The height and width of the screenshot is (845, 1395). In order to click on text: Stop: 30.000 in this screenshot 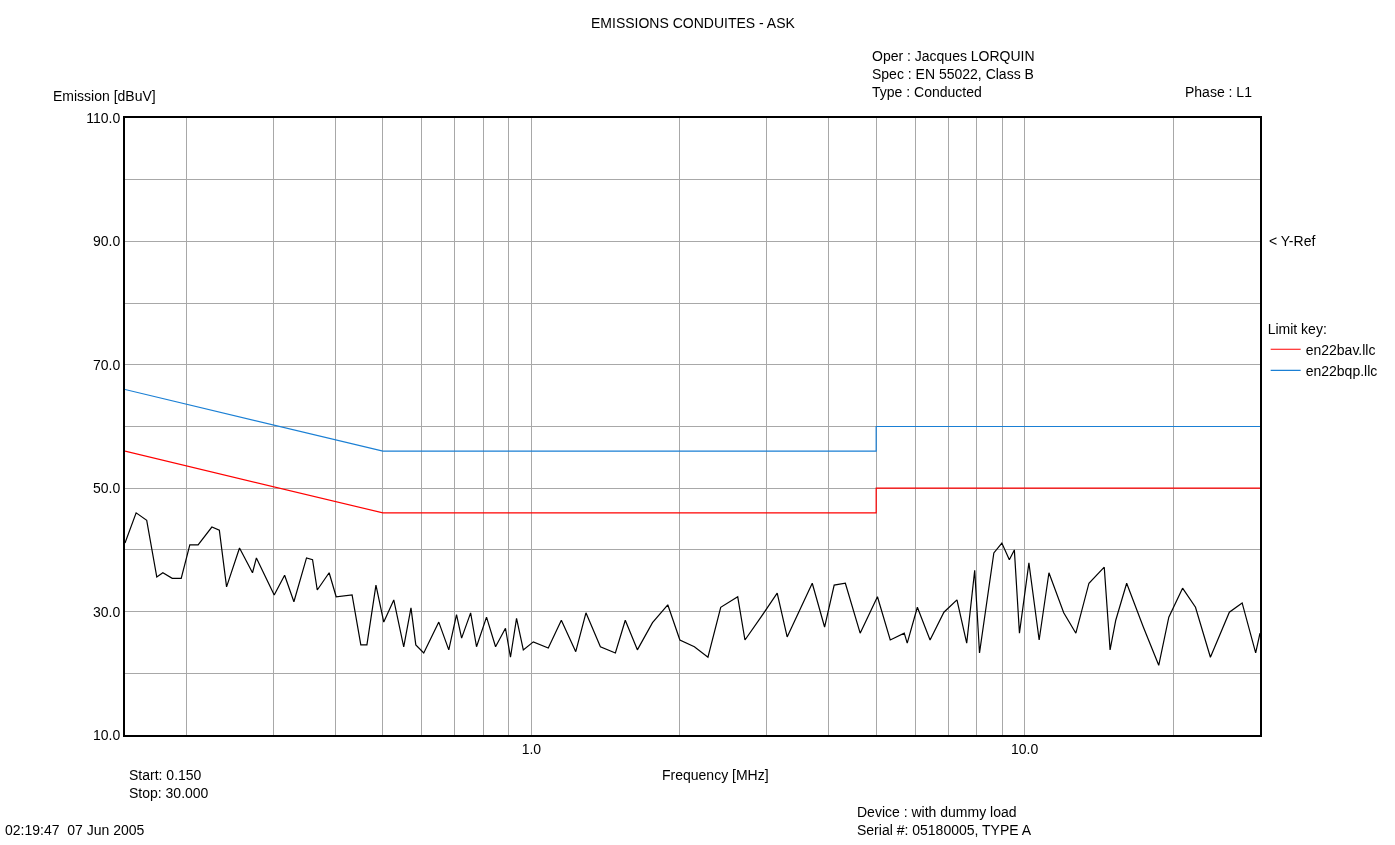, I will do `click(169, 793)`.